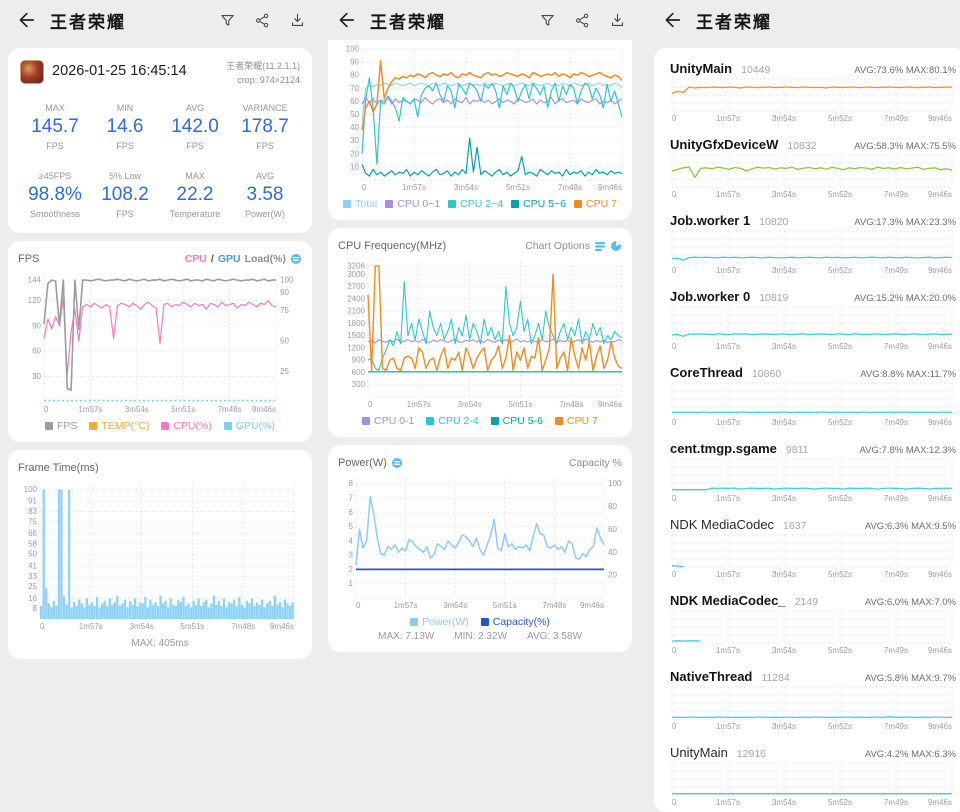  Describe the element at coordinates (784, 422) in the screenshot. I see `svg-text: 3m54s` at that location.